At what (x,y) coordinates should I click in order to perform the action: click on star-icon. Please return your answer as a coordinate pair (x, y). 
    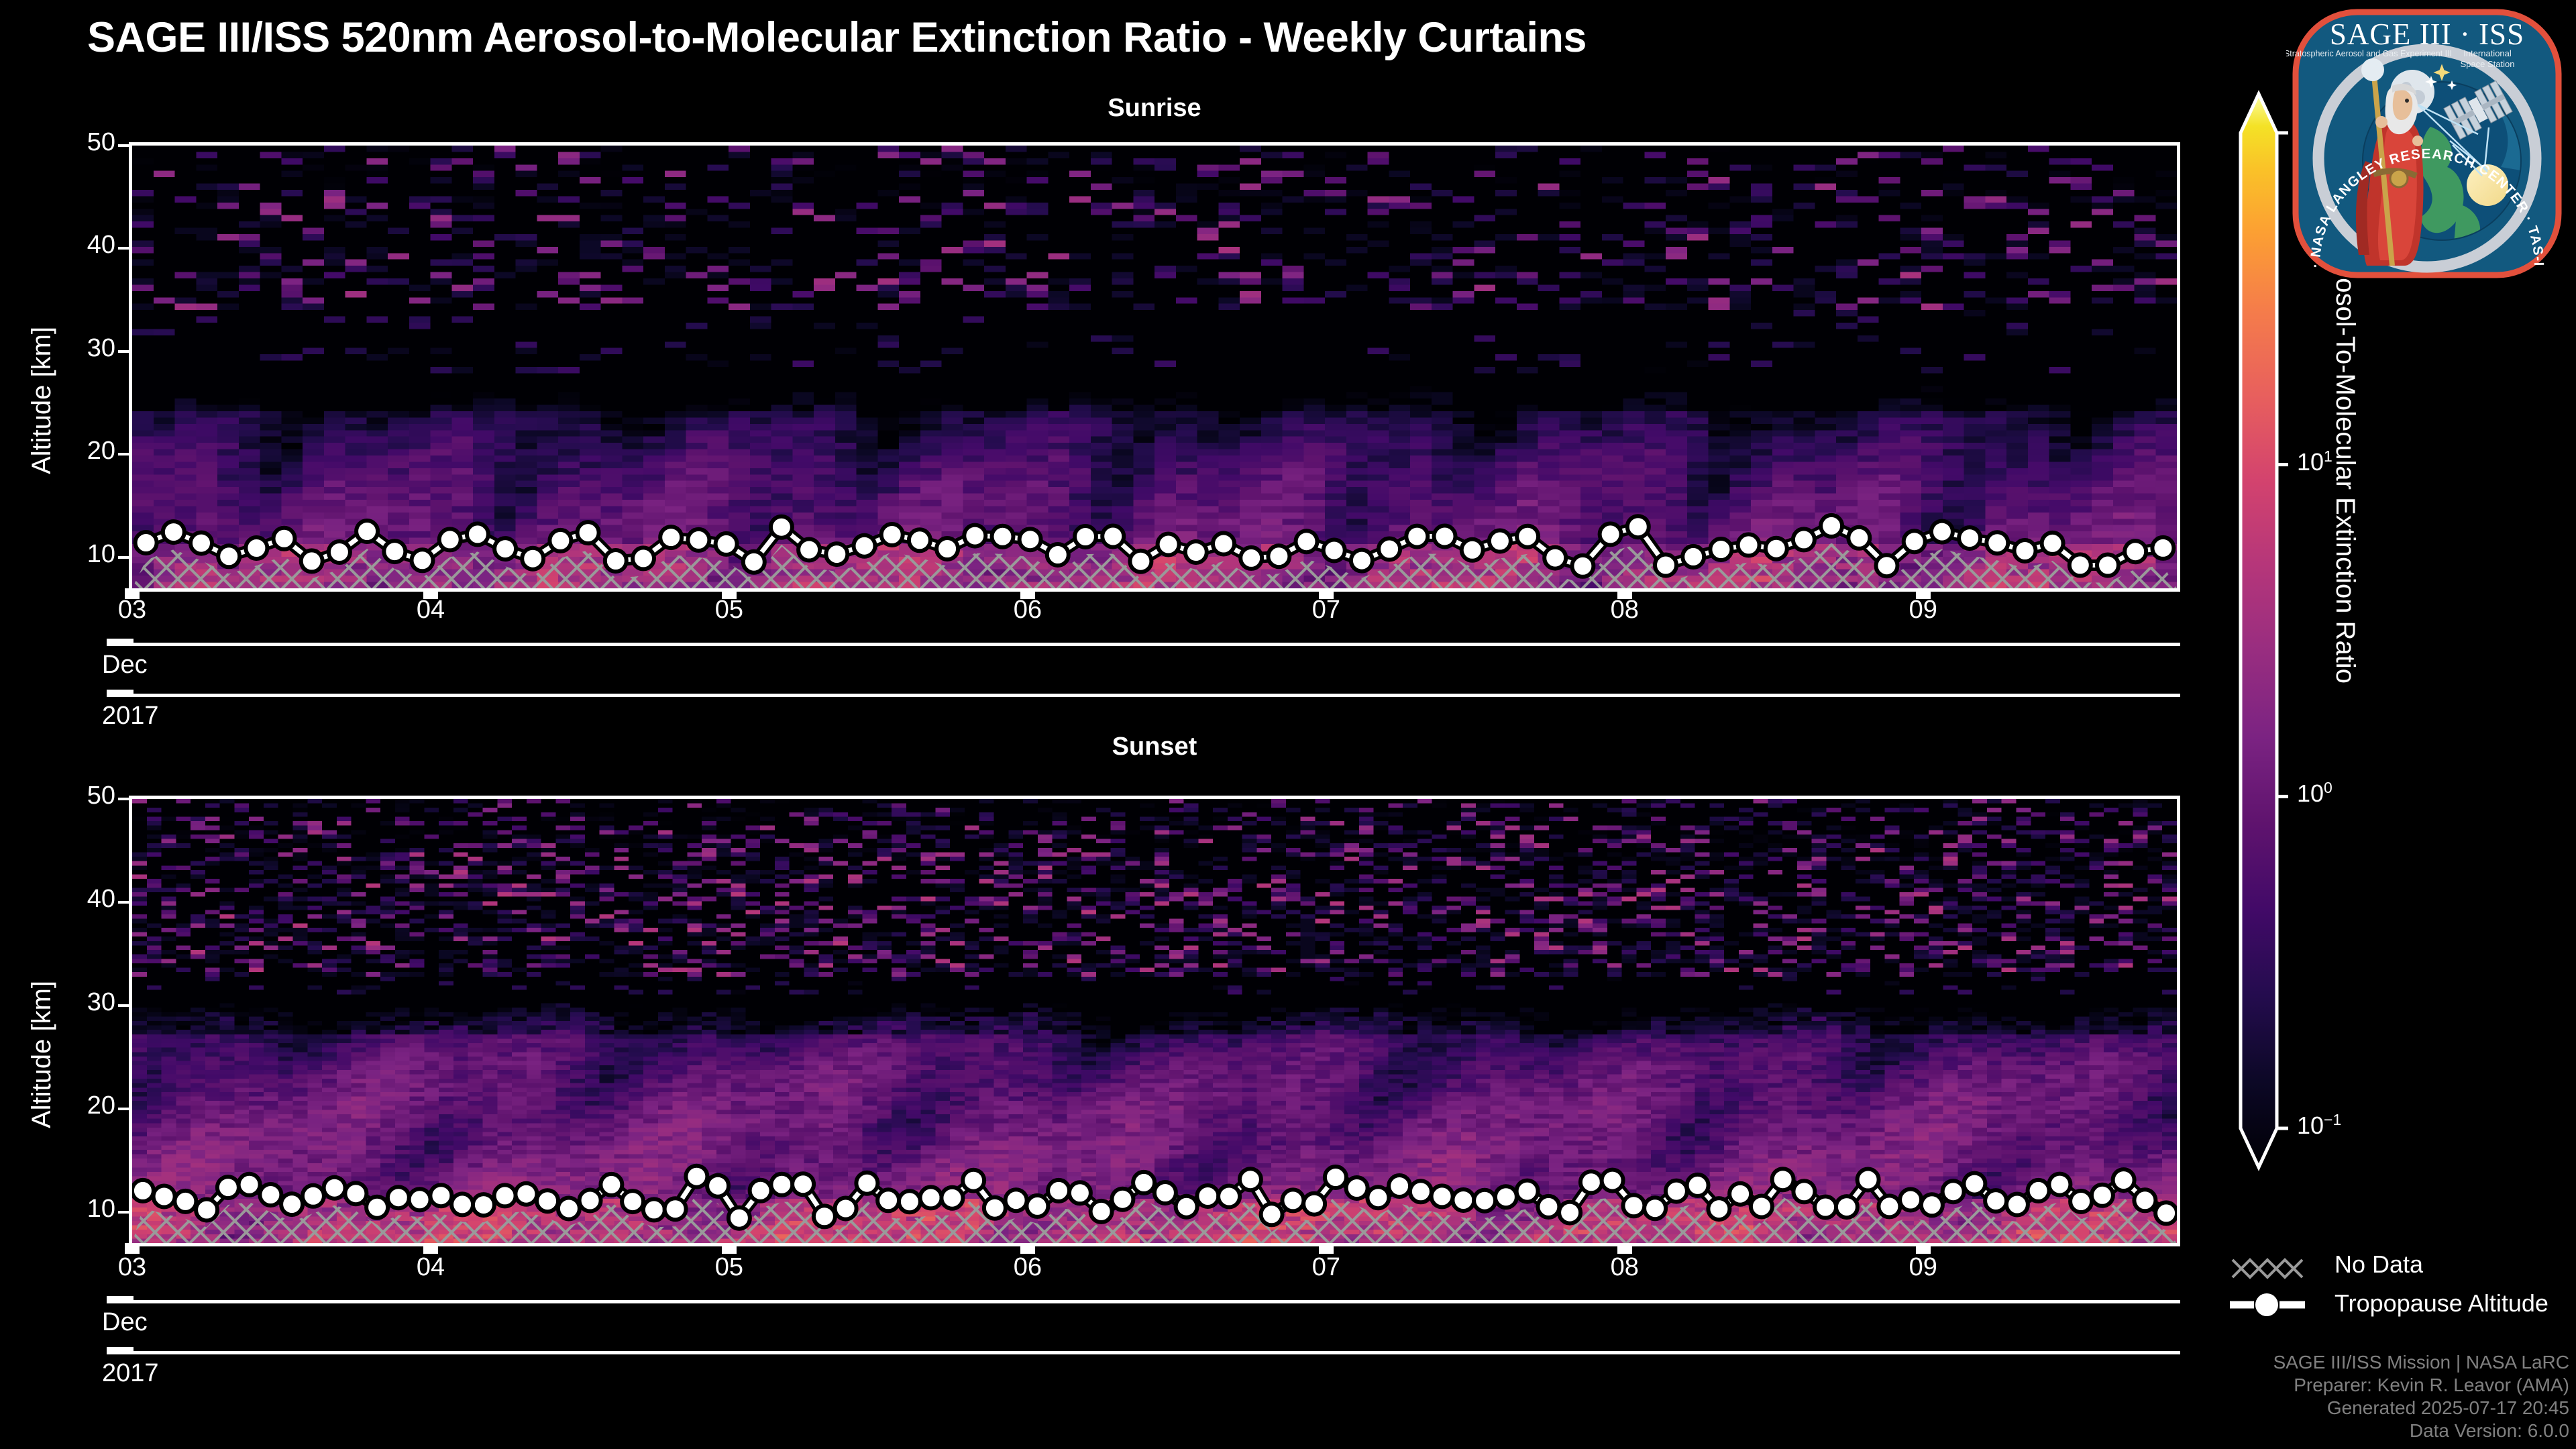
    Looking at the image, I should click on (2442, 72).